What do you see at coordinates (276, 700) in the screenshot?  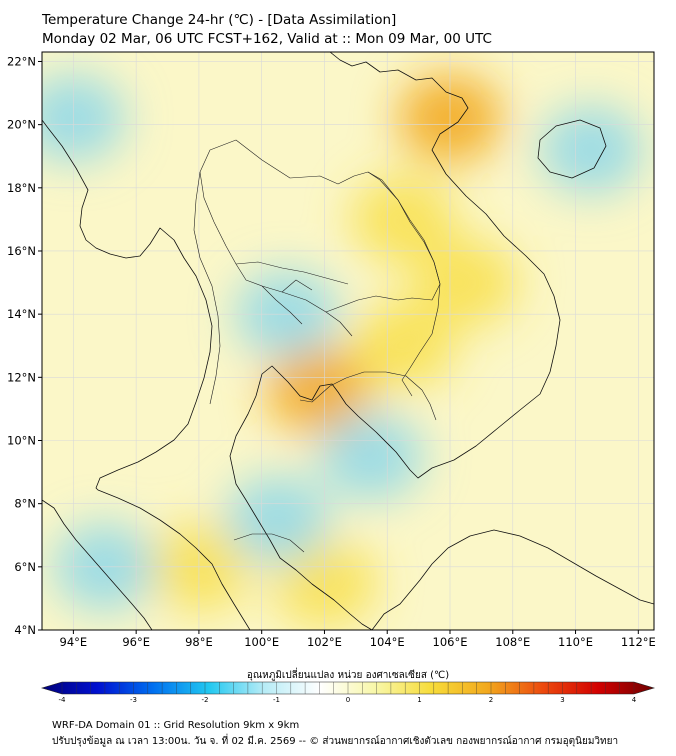 I see `colorbar-tick-label: -1` at bounding box center [276, 700].